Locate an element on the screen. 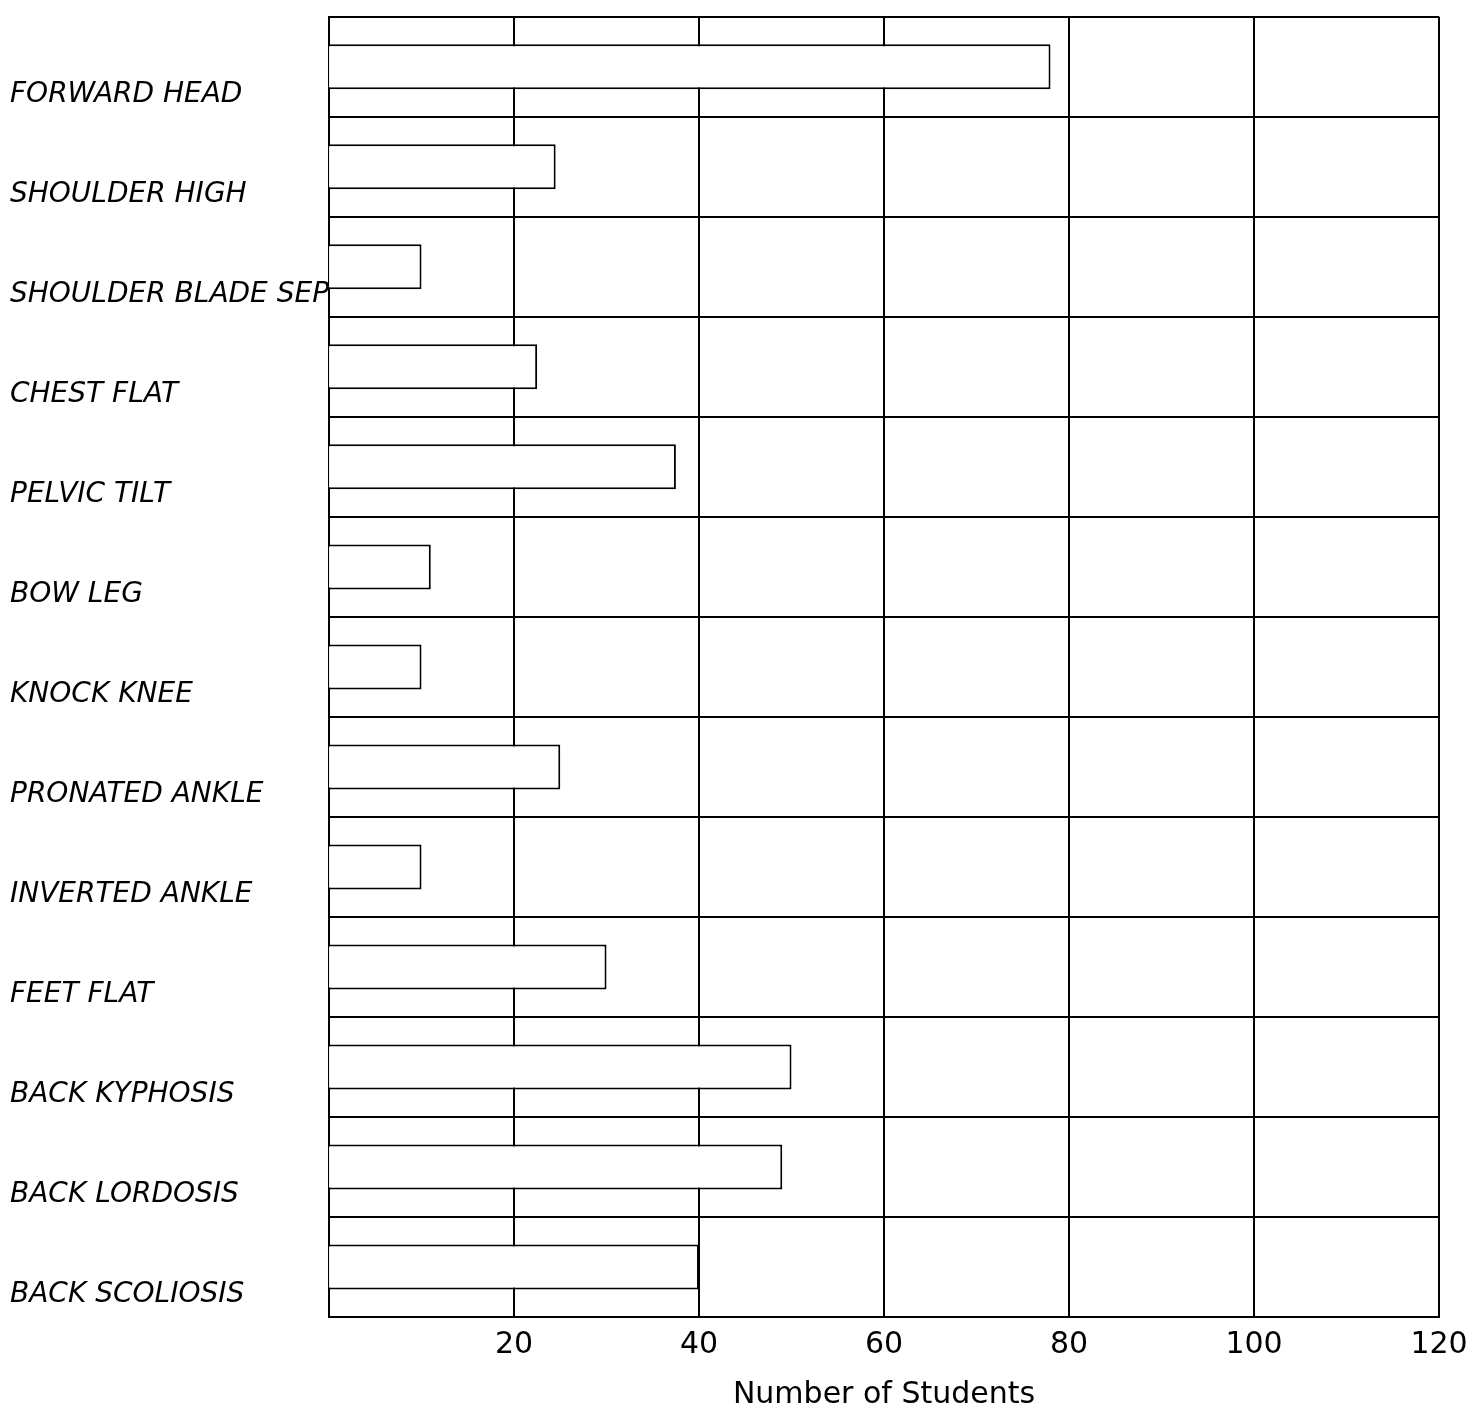 This screenshot has height=1427, width=1479. y-tick-label: PELVIC TILT is located at coordinates (91, 493).